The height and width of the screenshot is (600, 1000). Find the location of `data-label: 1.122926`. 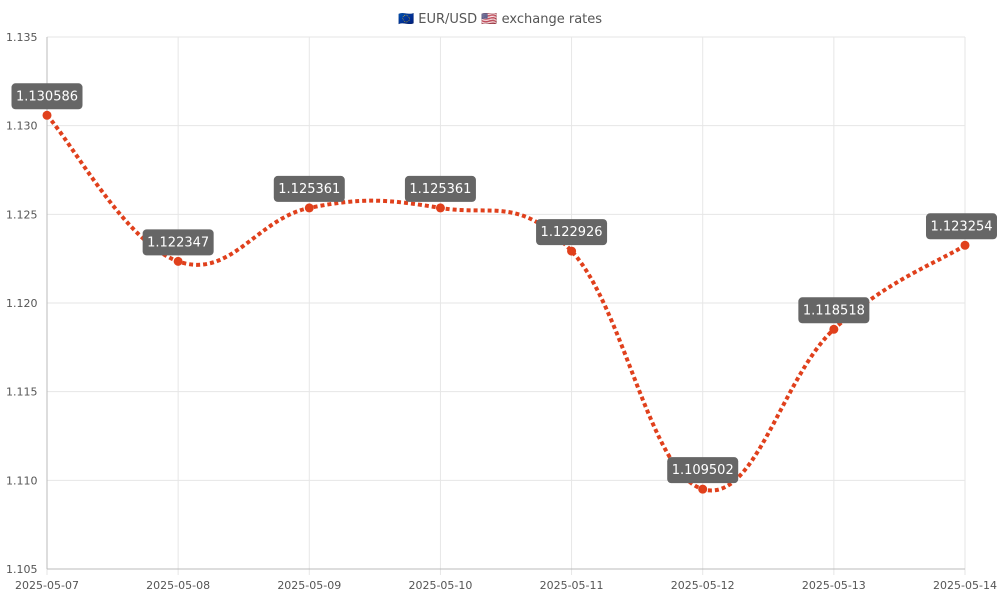

data-label: 1.122926 is located at coordinates (572, 232).